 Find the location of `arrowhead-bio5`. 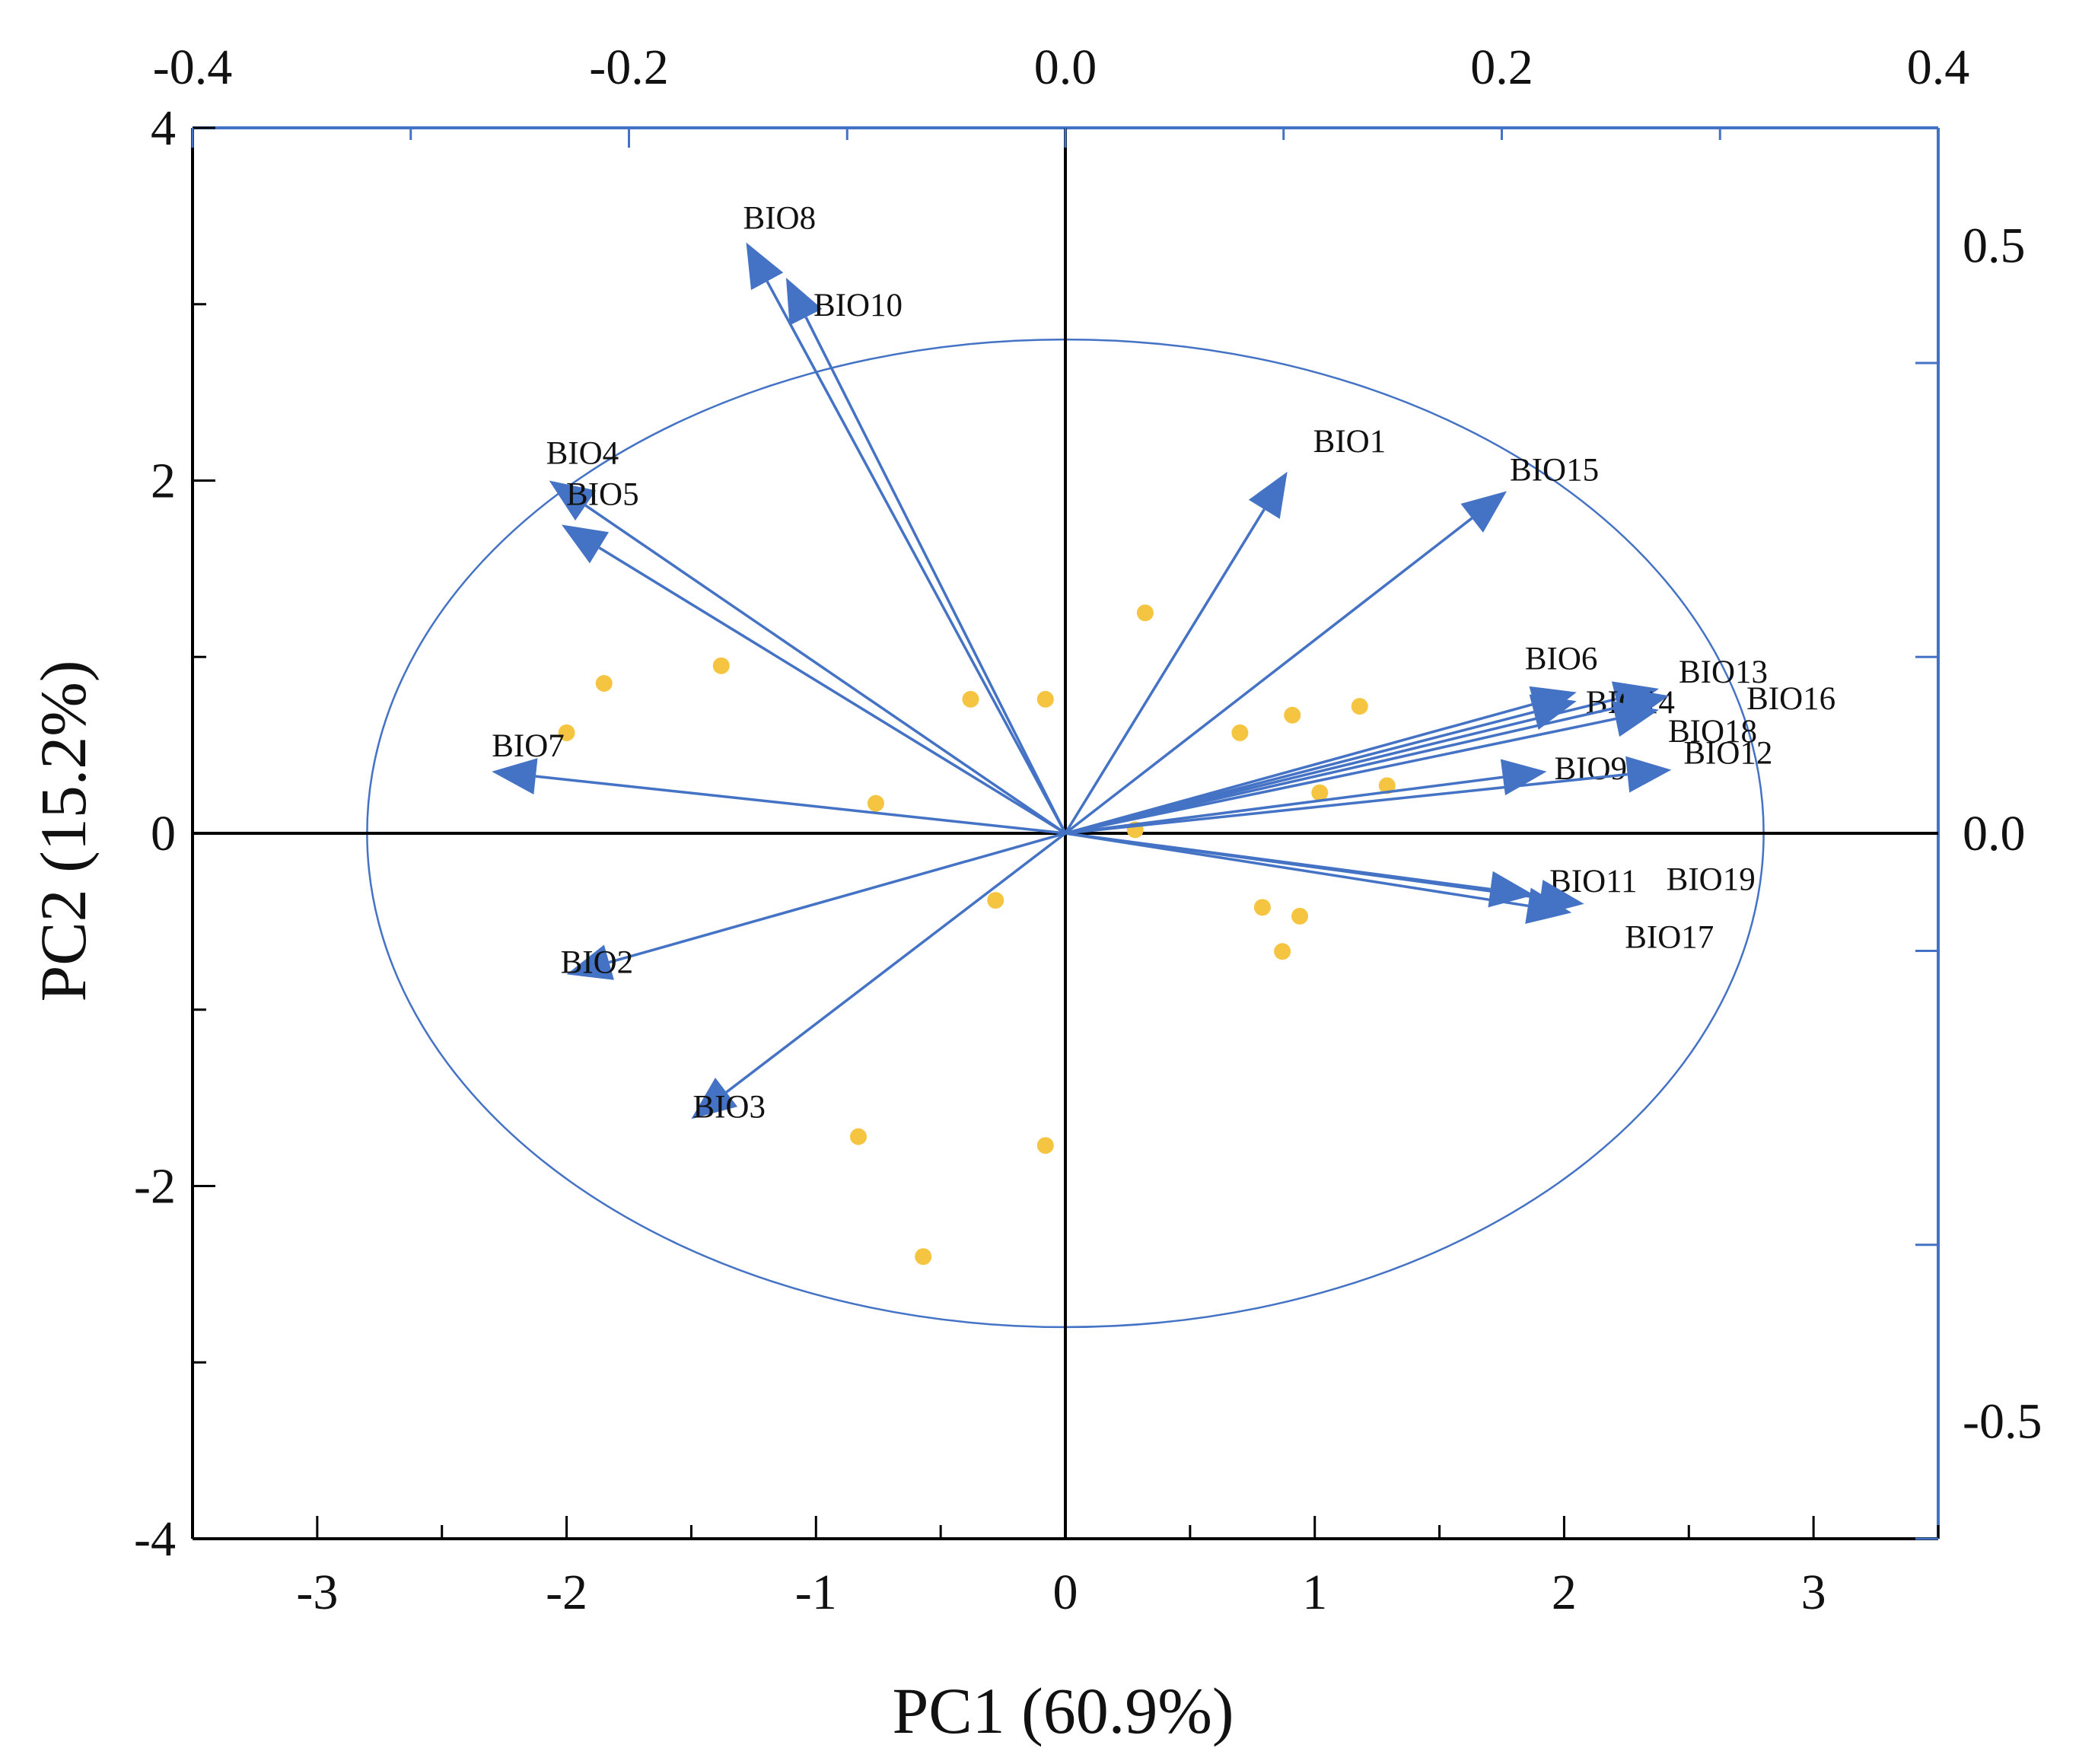

arrowhead-bio5 is located at coordinates (586, 544).